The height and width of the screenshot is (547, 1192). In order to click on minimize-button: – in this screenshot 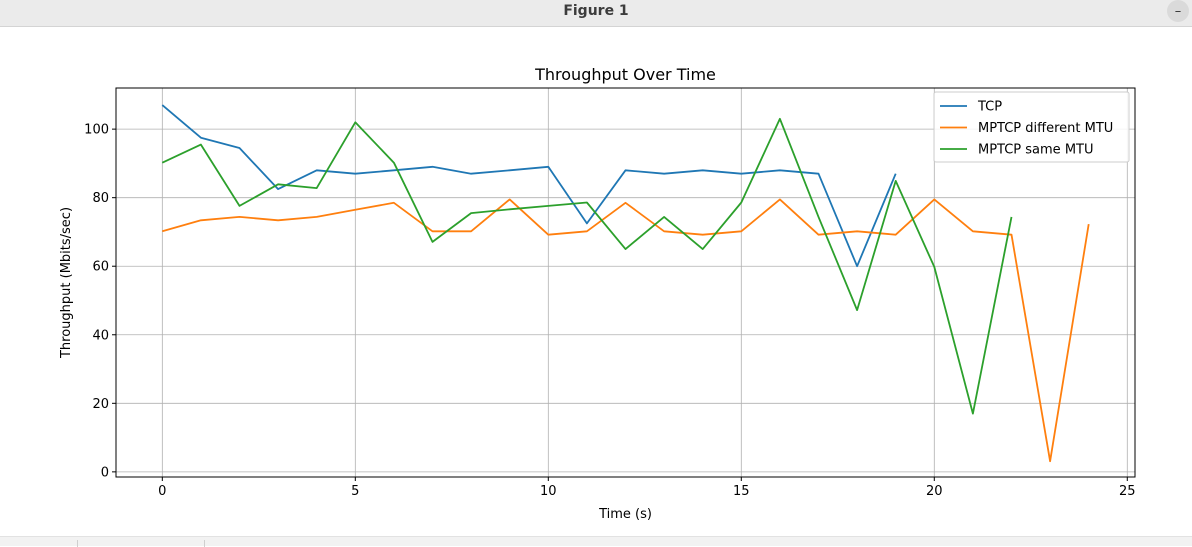, I will do `click(1178, 11)`.